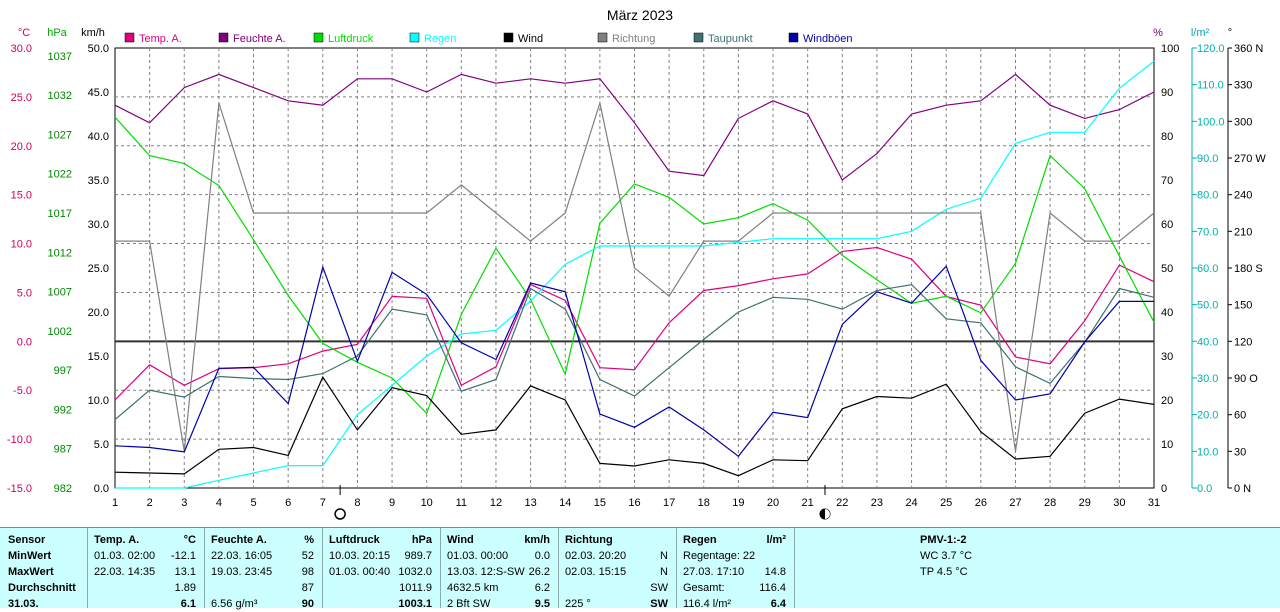 This screenshot has width=1280, height=612. Describe the element at coordinates (1250, 159) in the screenshot. I see `y-tick-direction: 270 W` at that location.